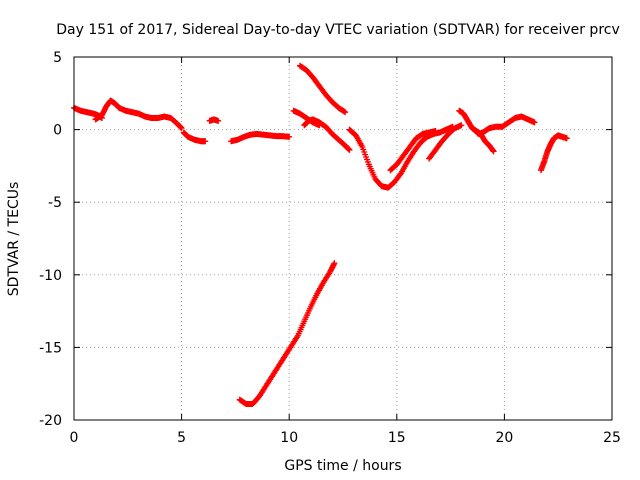 The height and width of the screenshot is (480, 640). Describe the element at coordinates (74, 438) in the screenshot. I see `x-tick-label: 0` at that location.